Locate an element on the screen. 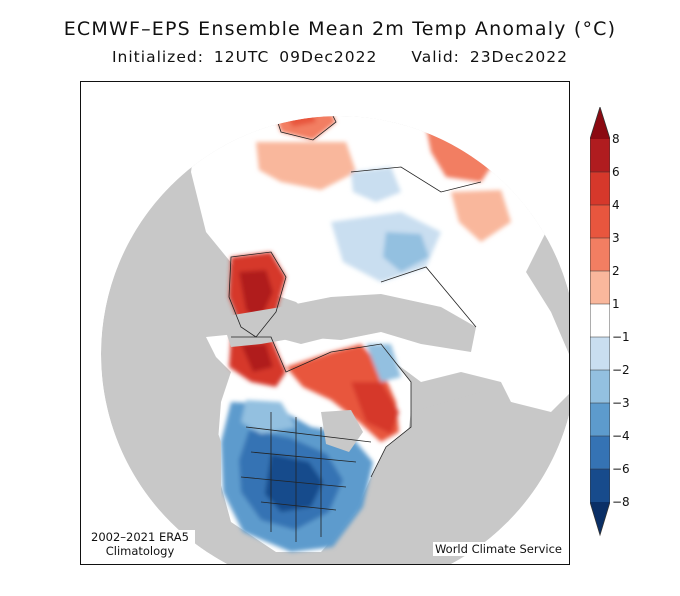  cold-anomaly-siberia-core is located at coordinates (406, 252).